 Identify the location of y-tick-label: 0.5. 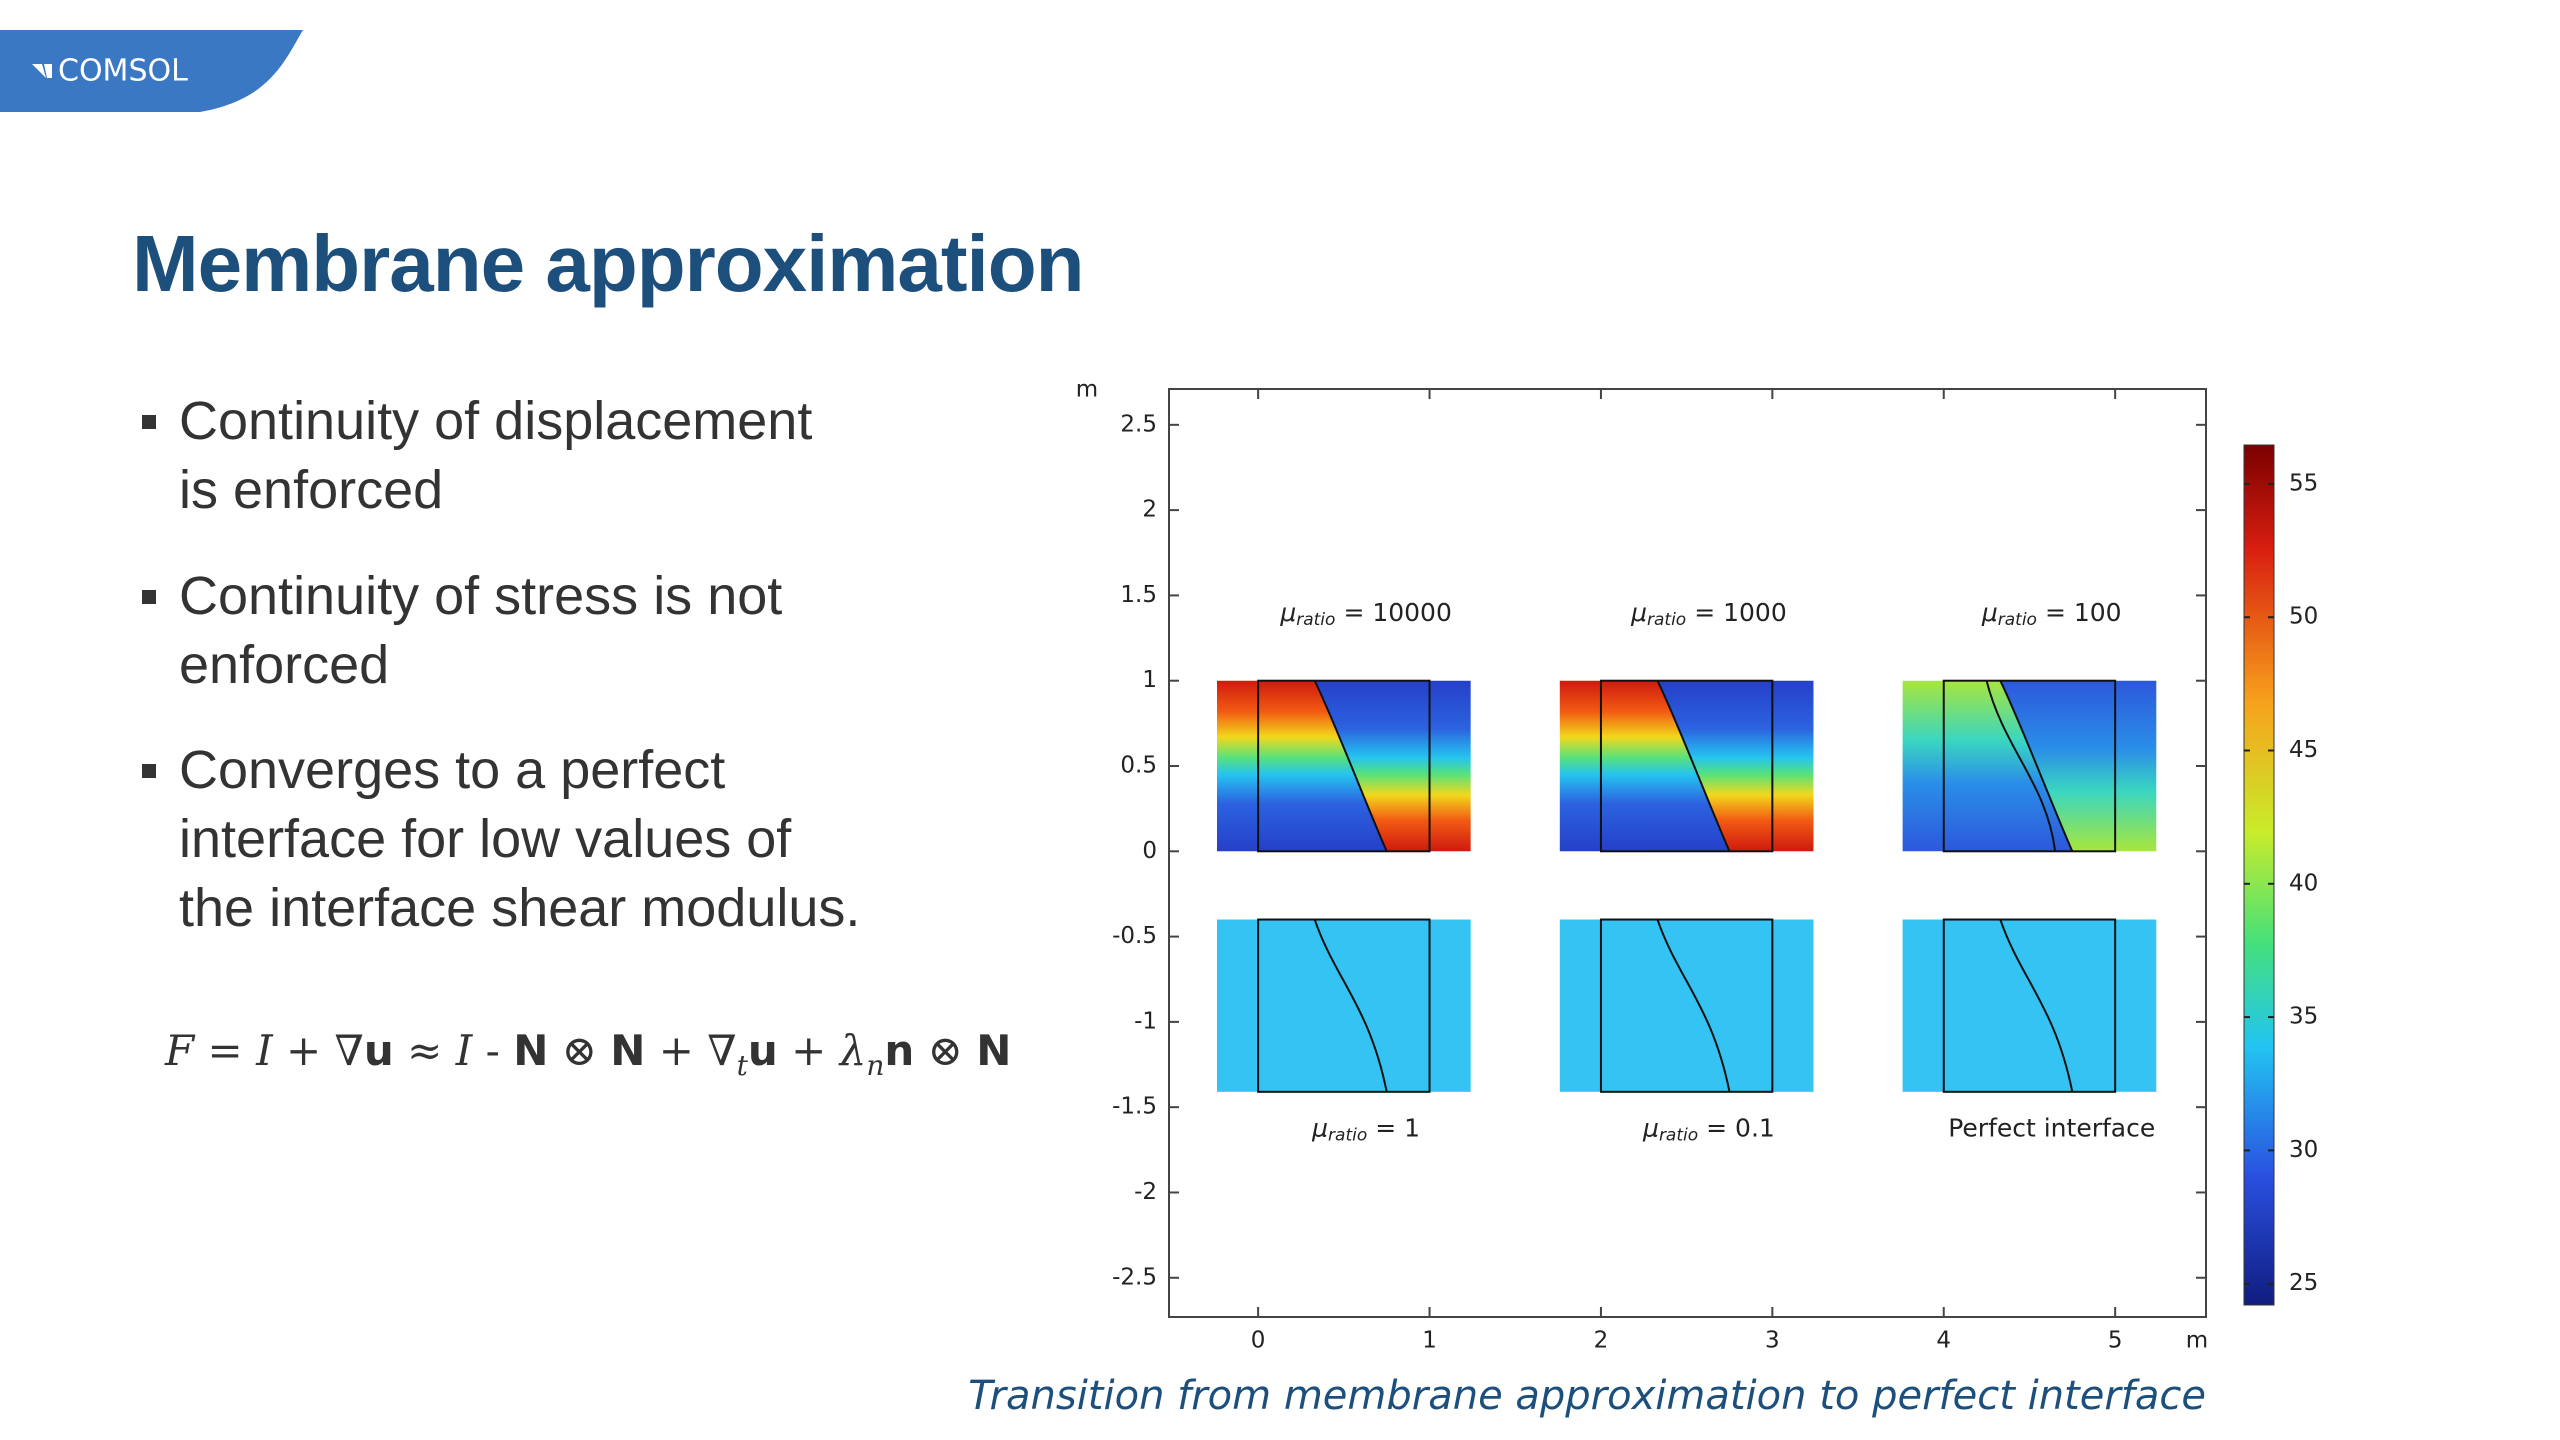
(1138, 766).